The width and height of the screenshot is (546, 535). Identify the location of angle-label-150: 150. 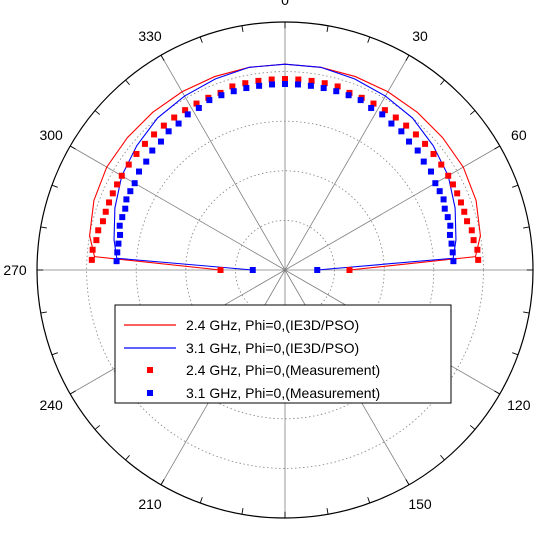
(420, 504).